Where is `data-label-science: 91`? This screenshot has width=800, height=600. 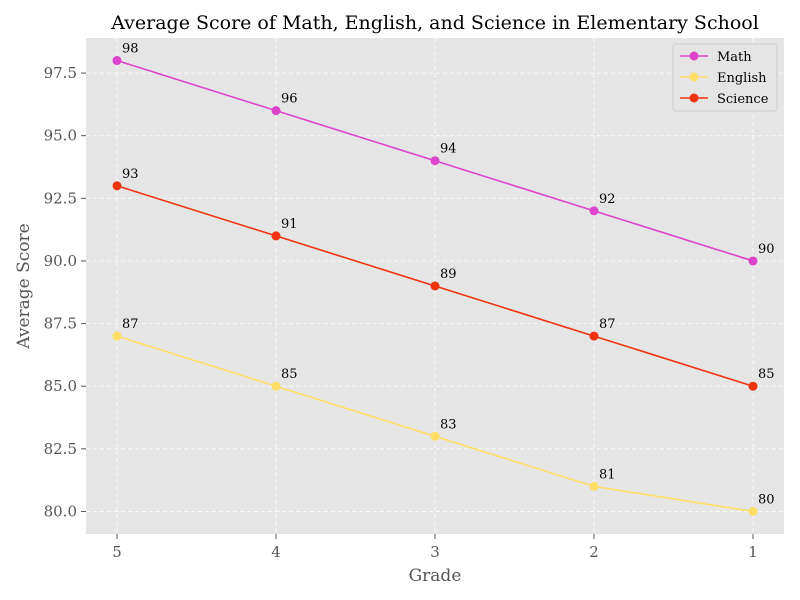
data-label-science: 91 is located at coordinates (289, 224).